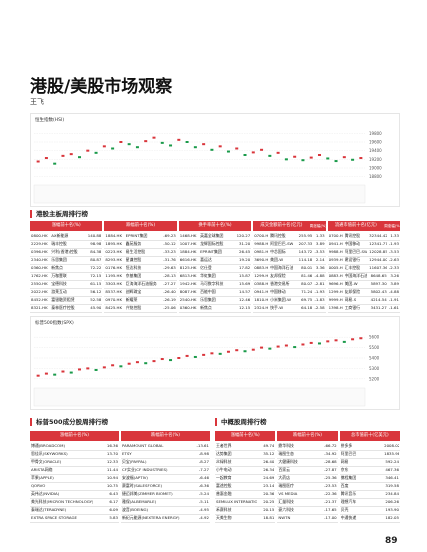 Image resolution: width=427 pixels, height=552 pixels. Describe the element at coordinates (307, 299) in the screenshot. I see `table-cell: 69.75` at that location.